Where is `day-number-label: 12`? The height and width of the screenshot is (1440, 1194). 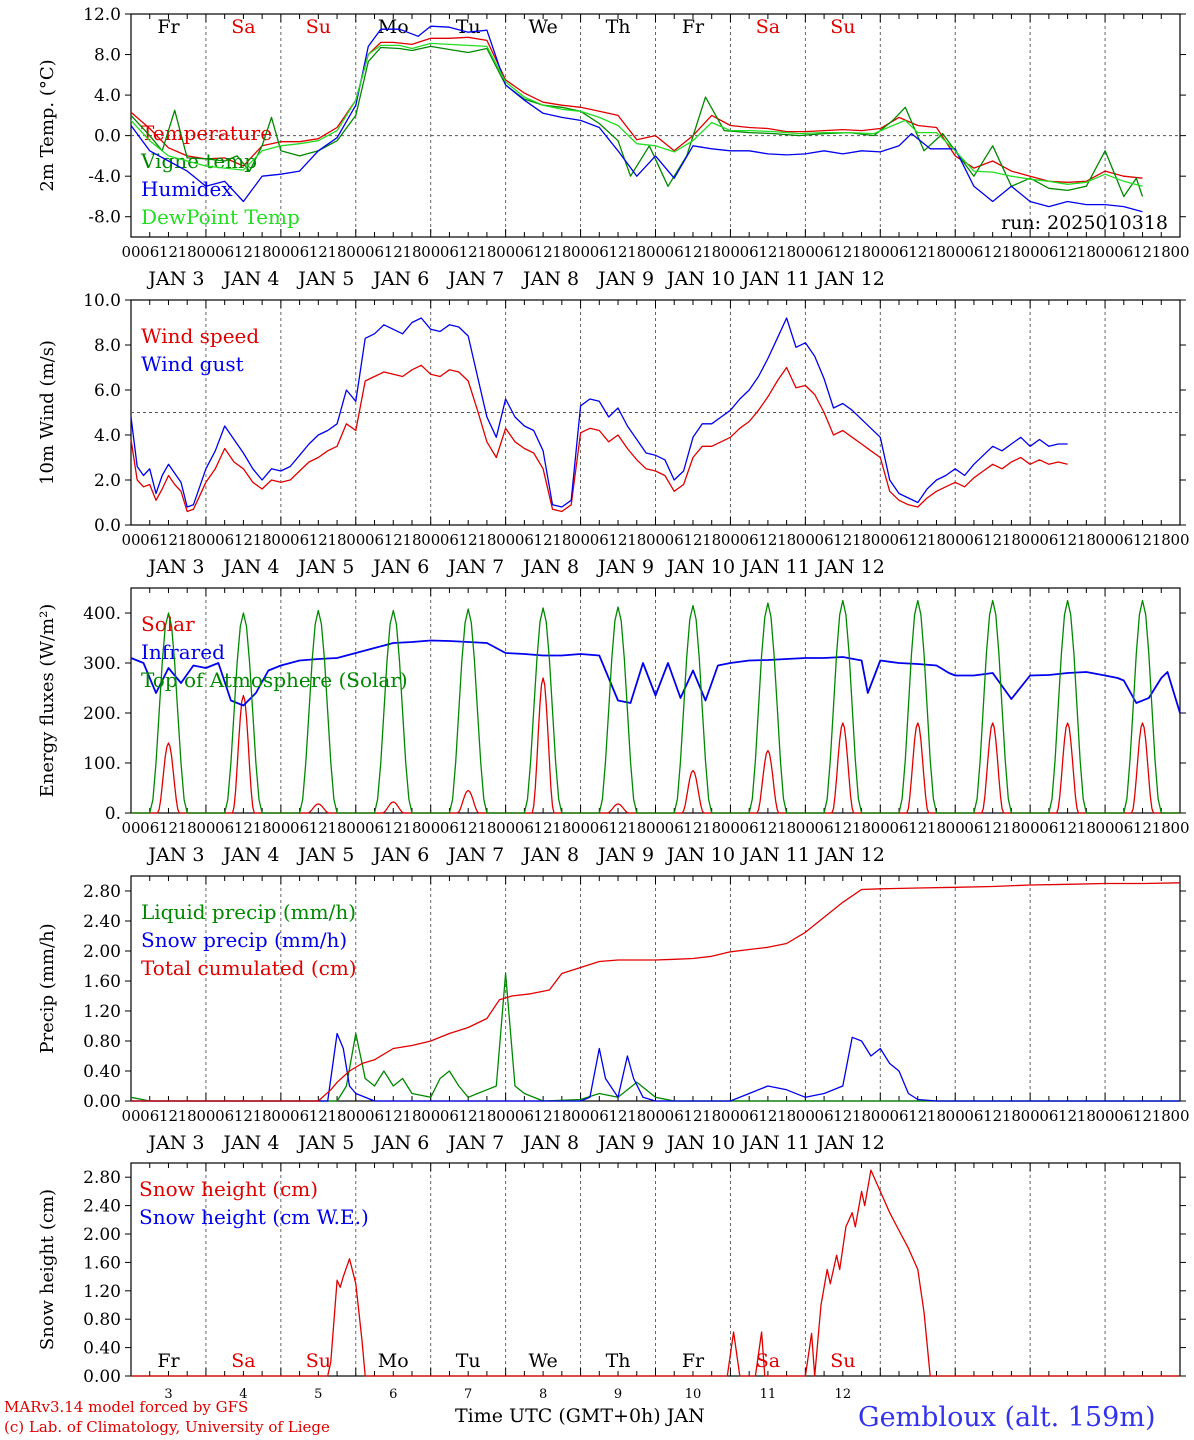 day-number-label: 12 is located at coordinates (843, 1394).